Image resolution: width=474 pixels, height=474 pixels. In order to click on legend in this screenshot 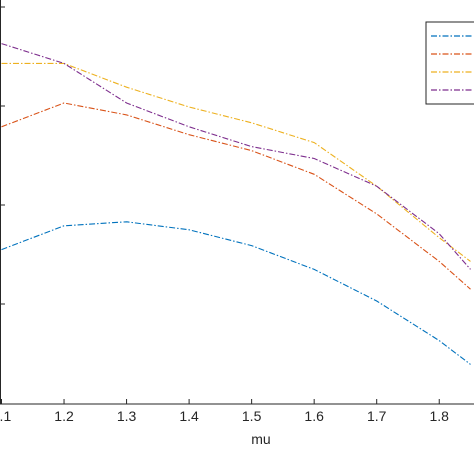, I will do `click(449, 63)`.